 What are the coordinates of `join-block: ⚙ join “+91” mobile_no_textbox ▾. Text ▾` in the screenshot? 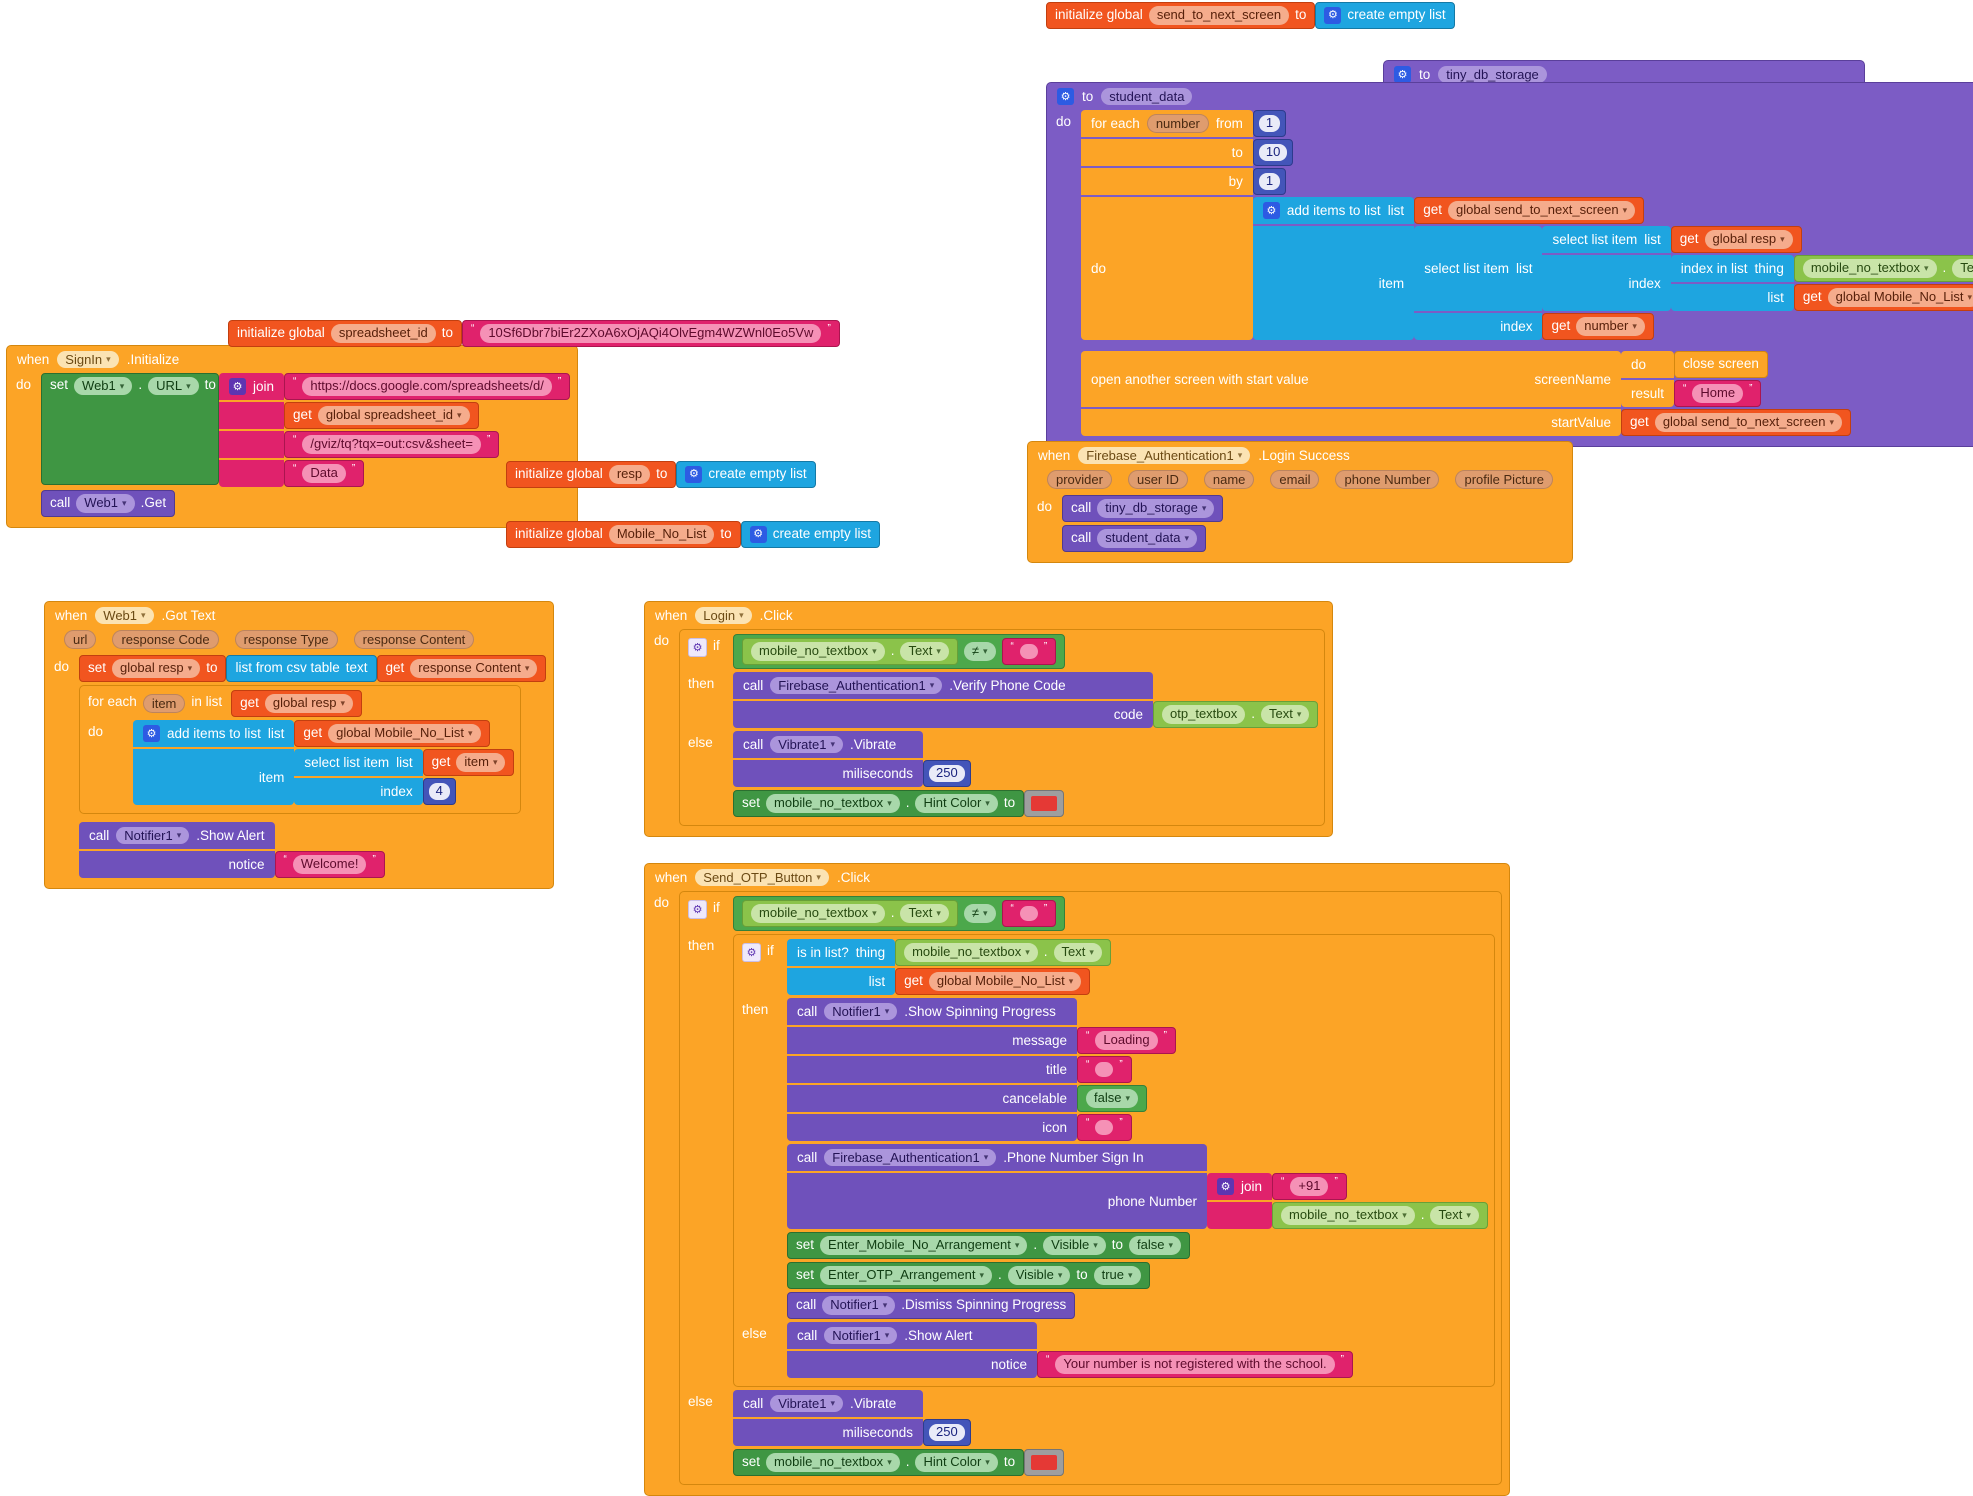 It's located at (1347, 1201).